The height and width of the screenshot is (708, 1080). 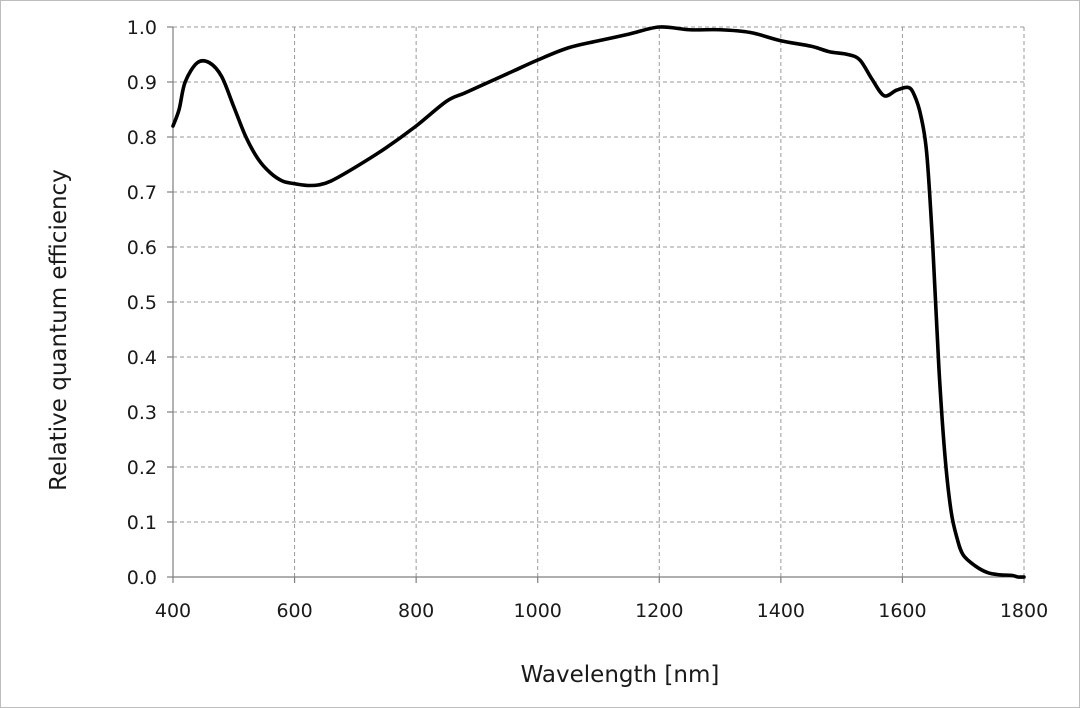 I want to click on y-axis-title: Relative quantum efficiency, so click(x=59, y=330).